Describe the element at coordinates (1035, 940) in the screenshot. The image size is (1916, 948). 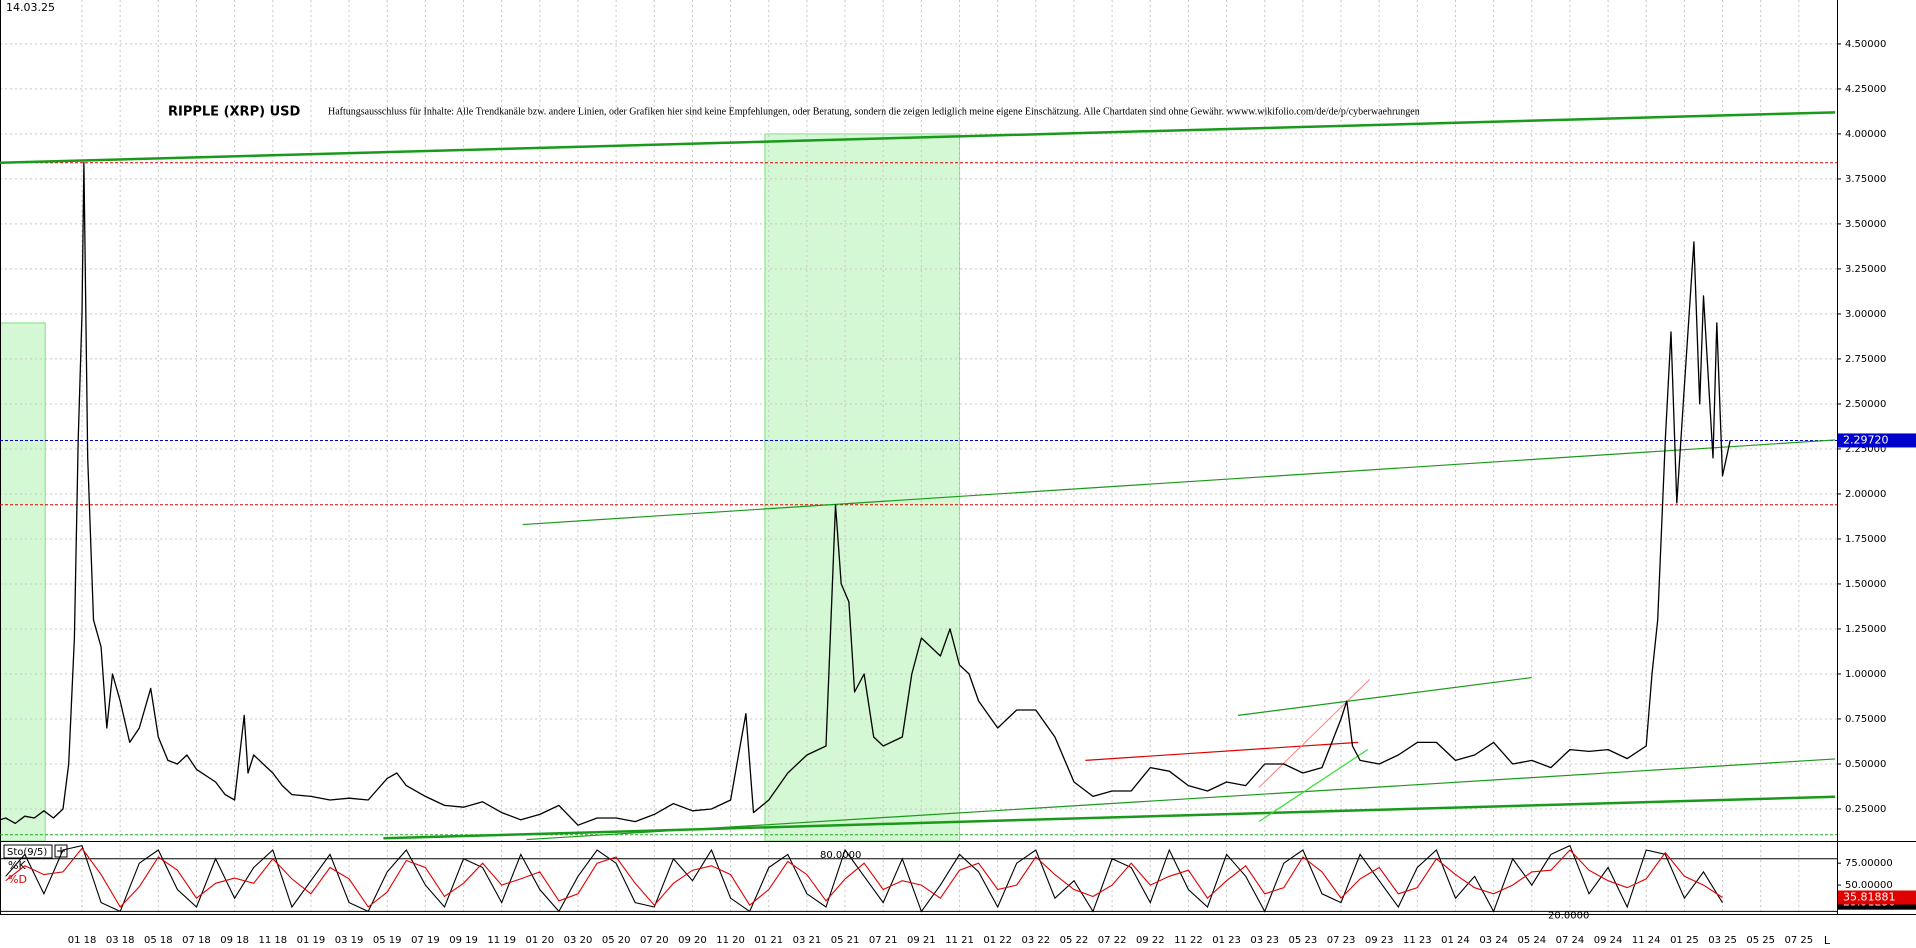
I see `x-tick-label: 03 22` at that location.